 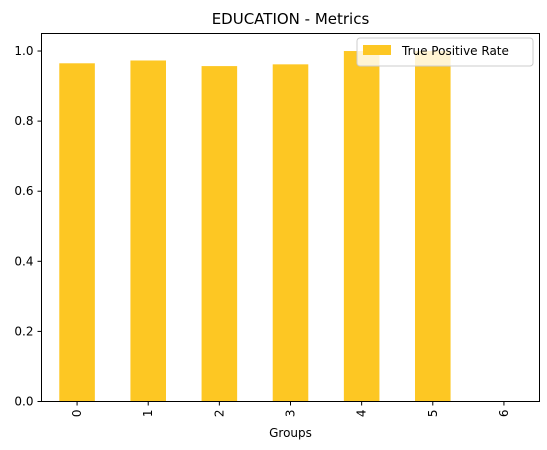 I want to click on x-tick-label: 3, so click(x=291, y=414).